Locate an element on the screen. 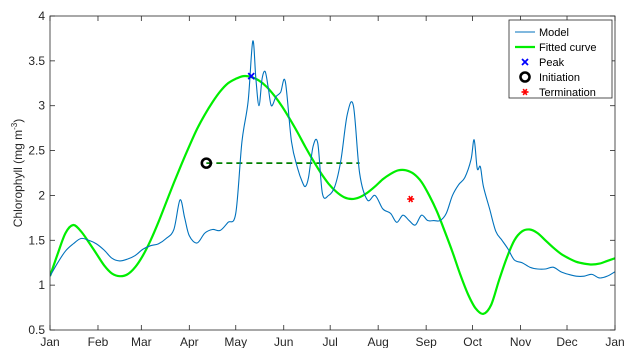 The height and width of the screenshot is (348, 627). y-tick-label: 2.5 is located at coordinates (36, 151).